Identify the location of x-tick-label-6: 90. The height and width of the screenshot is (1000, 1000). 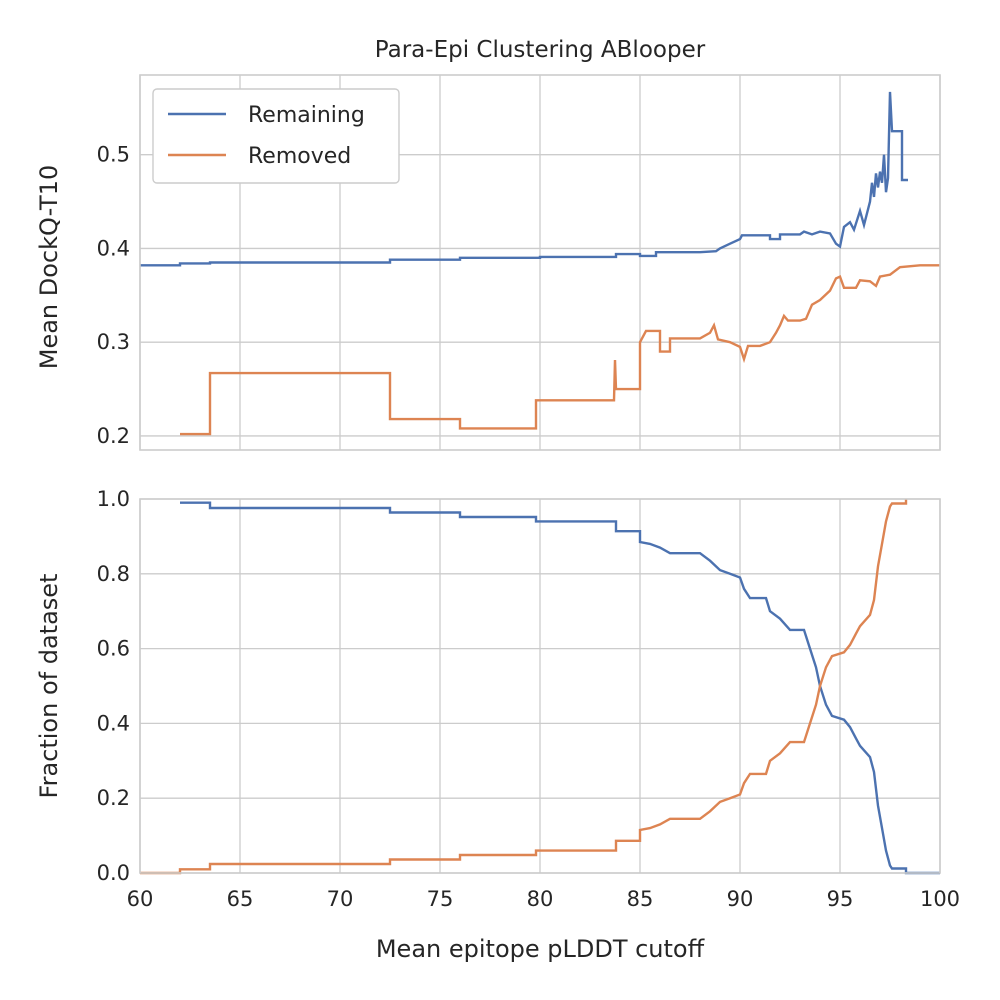
(740, 899).